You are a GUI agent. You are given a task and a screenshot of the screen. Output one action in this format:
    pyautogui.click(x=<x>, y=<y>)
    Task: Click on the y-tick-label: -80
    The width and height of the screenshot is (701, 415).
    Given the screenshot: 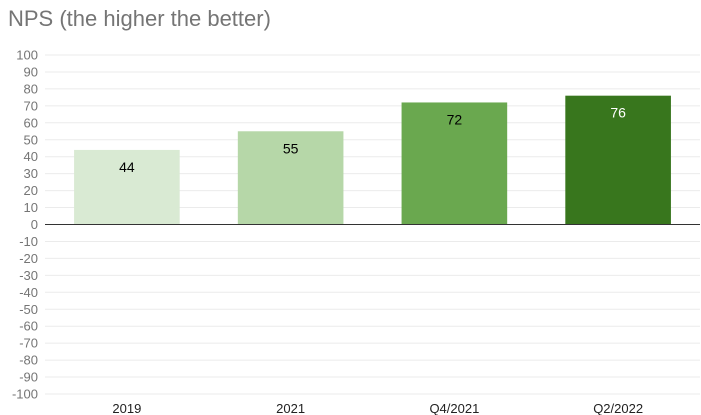 What is the action you would take?
    pyautogui.click(x=28, y=360)
    